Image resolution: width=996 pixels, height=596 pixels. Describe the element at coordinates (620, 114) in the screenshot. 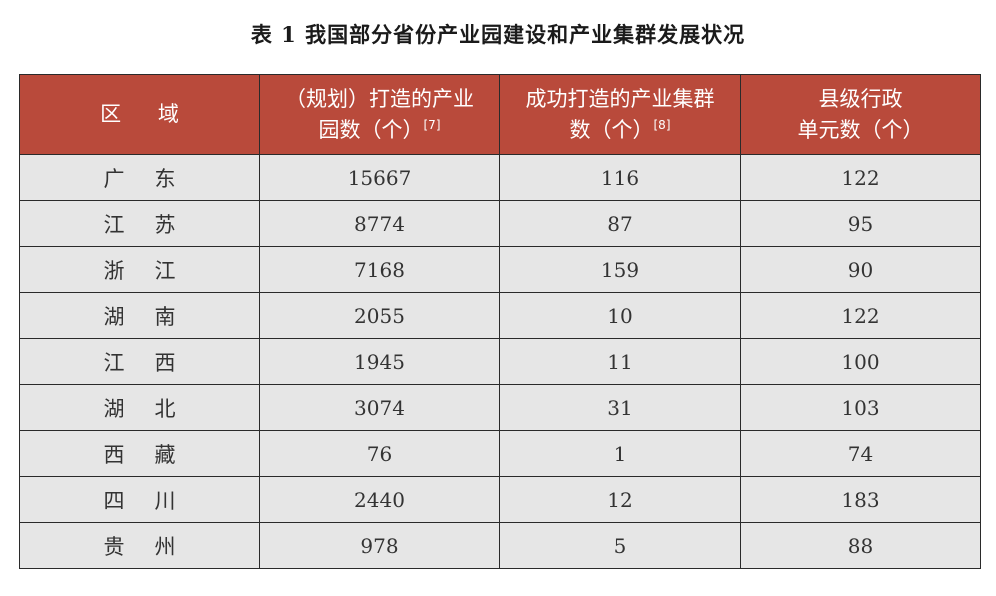

I see `header-clusters: 成功打造的产业集群 数（个）[8]` at that location.